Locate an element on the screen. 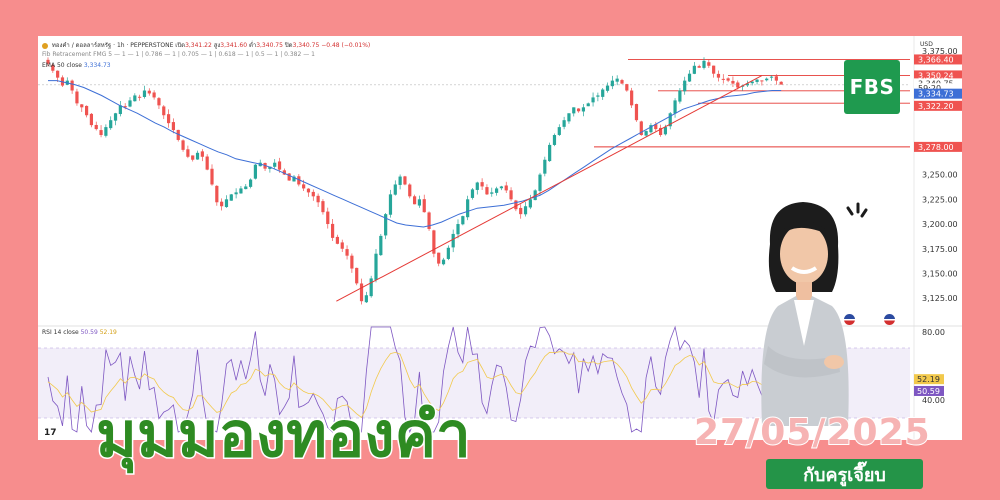 The image size is (1000, 500). rsi-tick-label: 40.00 is located at coordinates (933, 400).